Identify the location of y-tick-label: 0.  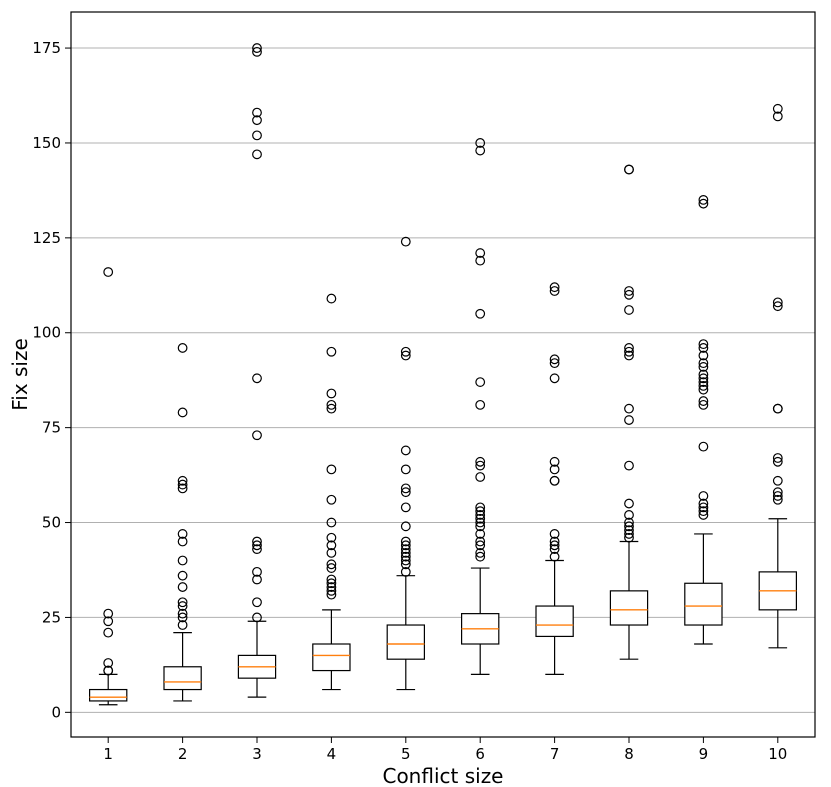
(56, 712).